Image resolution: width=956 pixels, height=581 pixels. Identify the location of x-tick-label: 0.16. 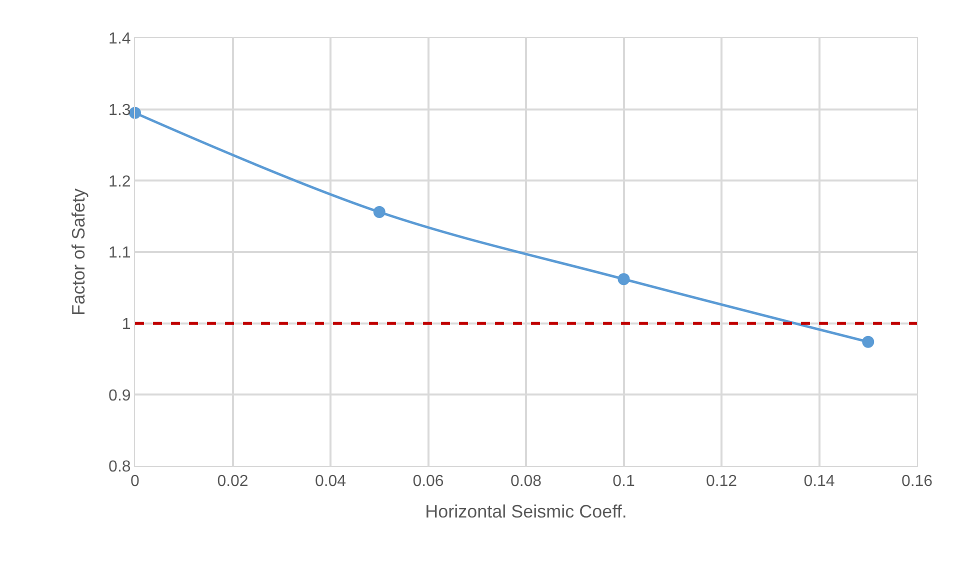
(917, 481).